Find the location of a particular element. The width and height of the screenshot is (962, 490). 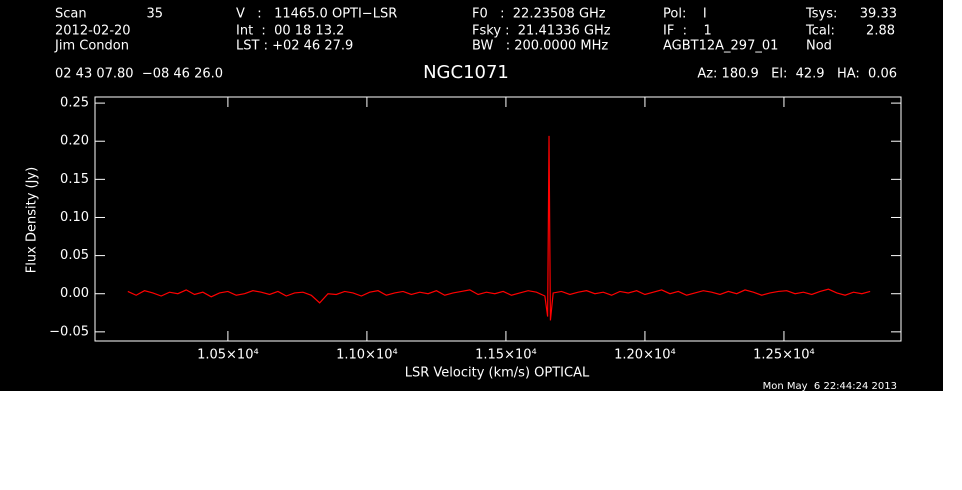

y-axis-label: Flux Density (Jy) is located at coordinates (32, 220).